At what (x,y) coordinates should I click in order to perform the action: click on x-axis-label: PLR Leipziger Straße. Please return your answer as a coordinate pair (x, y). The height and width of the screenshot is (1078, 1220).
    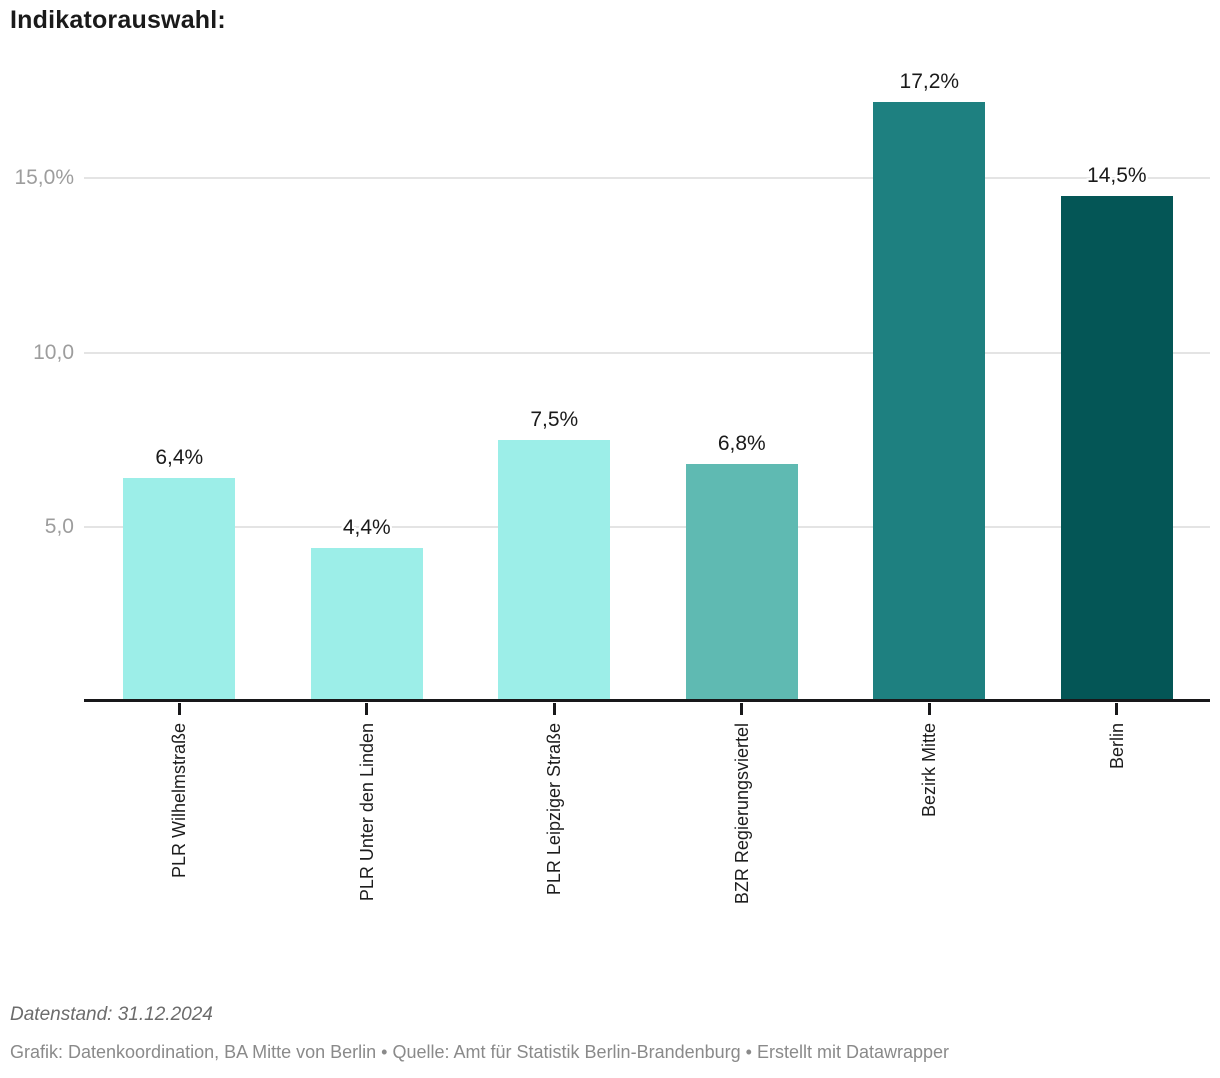
    Looking at the image, I should click on (554, 809).